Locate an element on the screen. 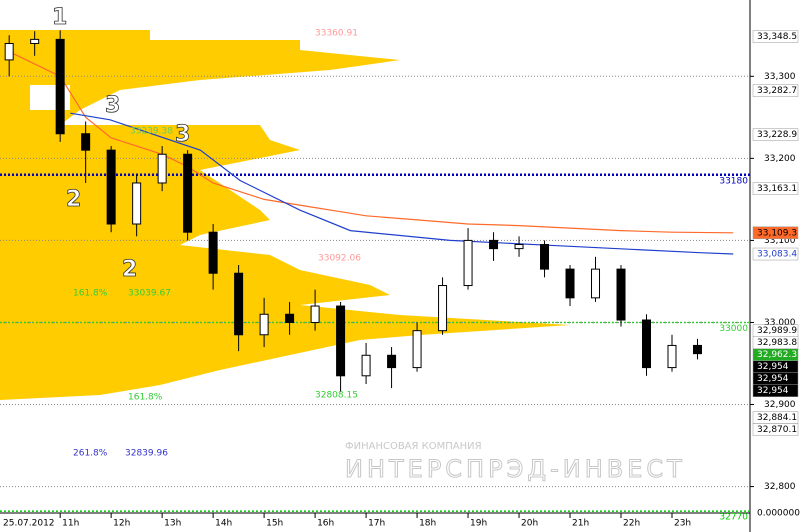 The height and width of the screenshot is (532, 800). fib-label: 33039.67 is located at coordinates (149, 294).